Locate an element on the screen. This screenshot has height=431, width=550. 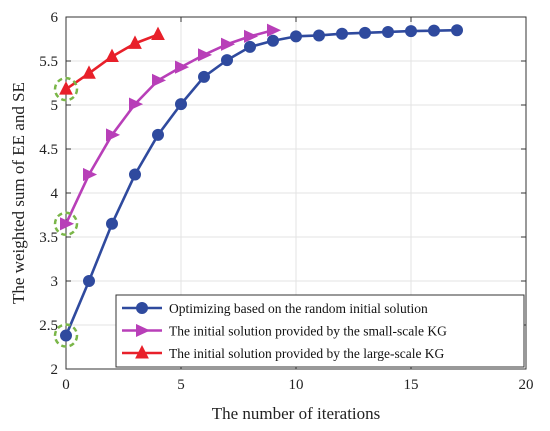
annotations is located at coordinates (66, 212).